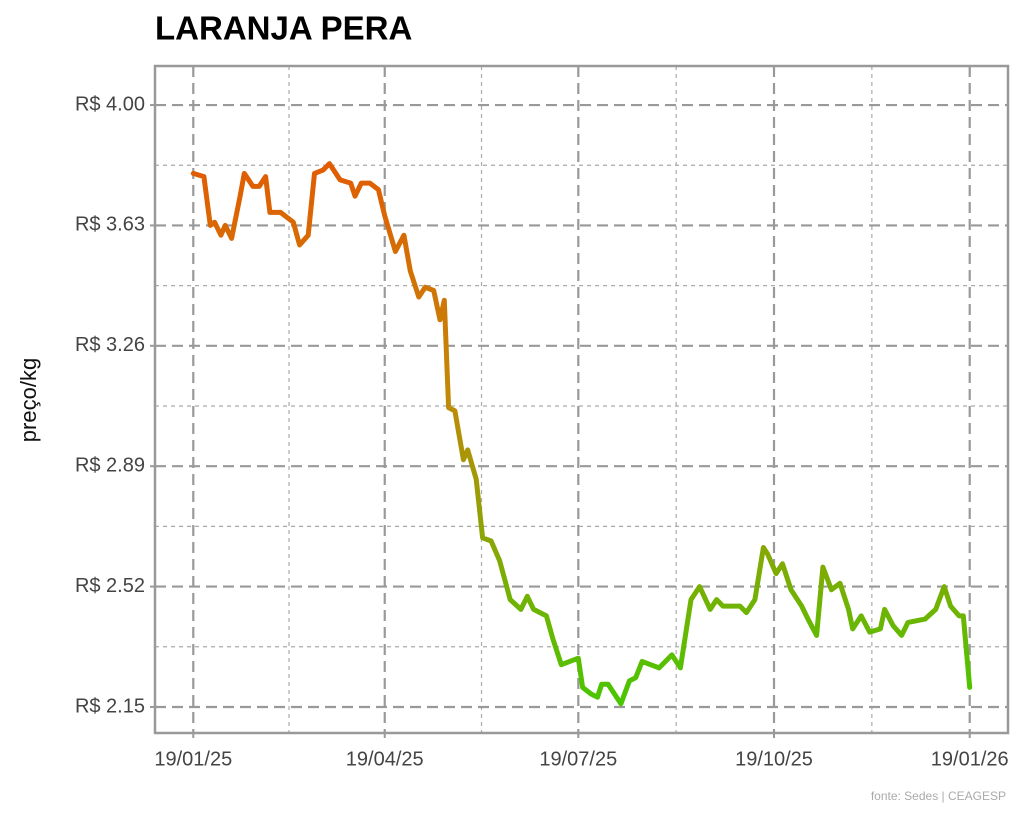  I want to click on y-tick-label: R$ 3.63, so click(110, 225).